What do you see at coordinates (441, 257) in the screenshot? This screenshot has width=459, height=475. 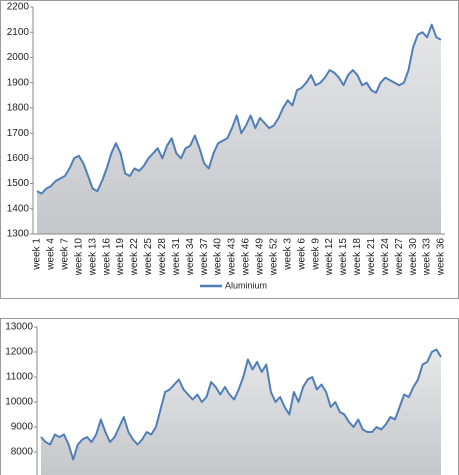 I see `x-tick-label: week 36` at bounding box center [441, 257].